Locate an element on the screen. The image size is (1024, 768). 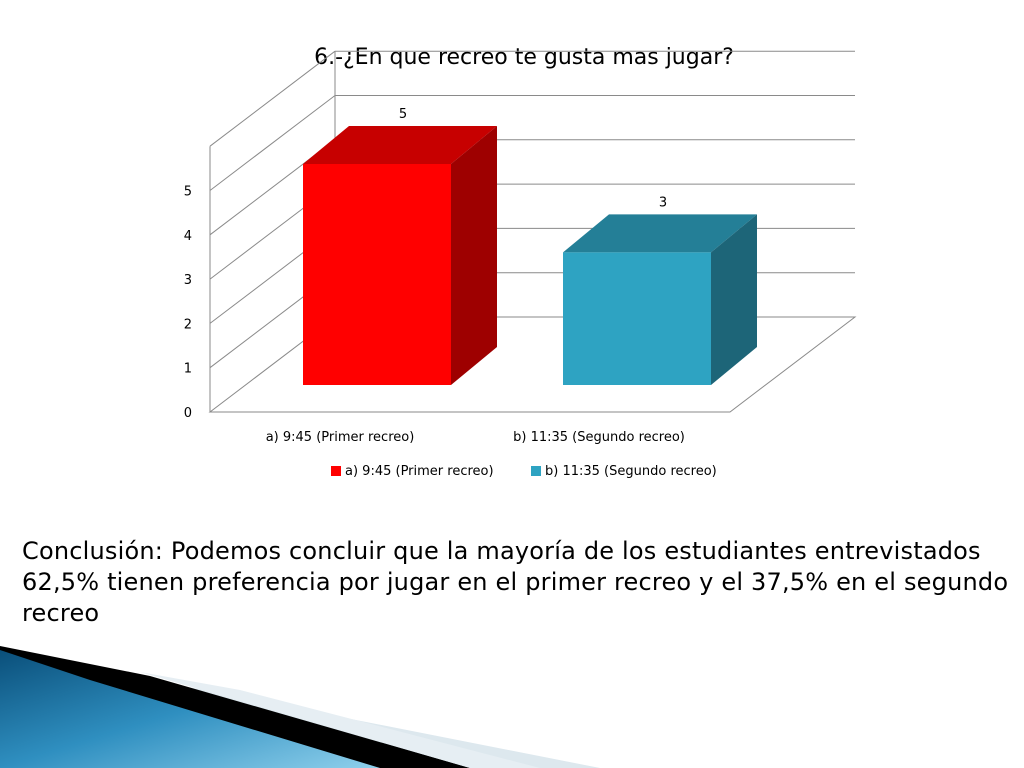
y-tick-label: 0 is located at coordinates (188, 413).